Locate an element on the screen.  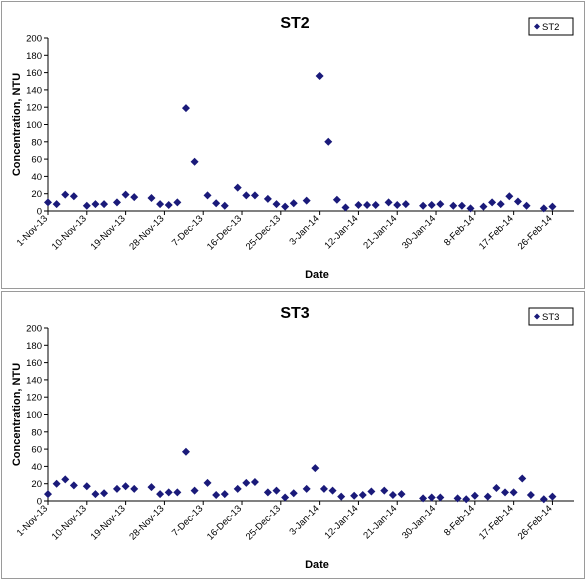
y-tick-label: 40 is located at coordinates (36, 467).